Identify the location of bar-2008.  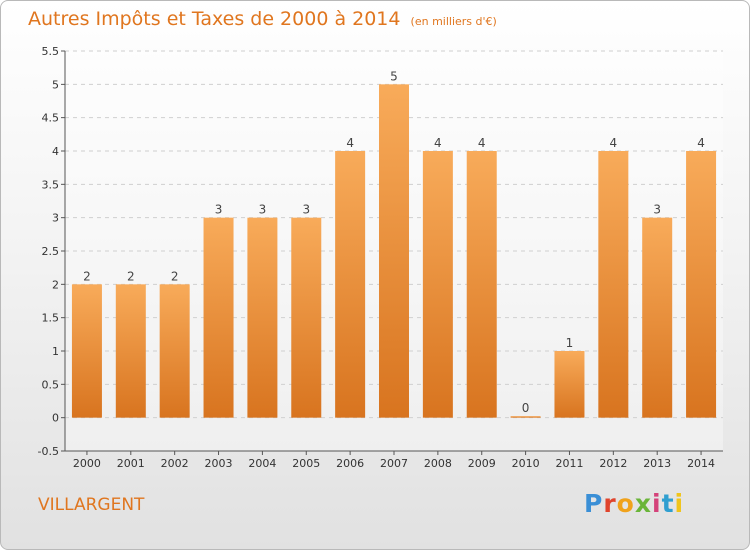
(437, 284).